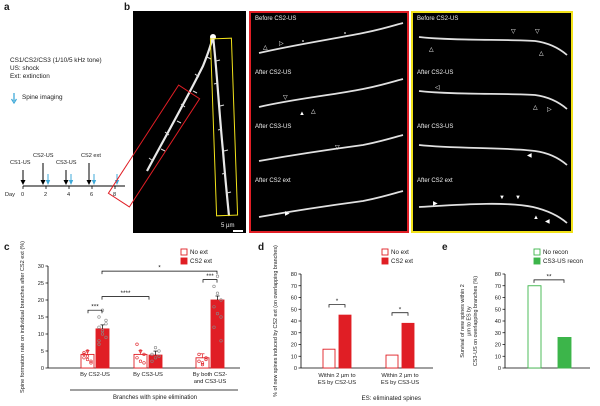 The height and width of the screenshot is (406, 600). I want to click on legend-label: No recon, so click(556, 252).